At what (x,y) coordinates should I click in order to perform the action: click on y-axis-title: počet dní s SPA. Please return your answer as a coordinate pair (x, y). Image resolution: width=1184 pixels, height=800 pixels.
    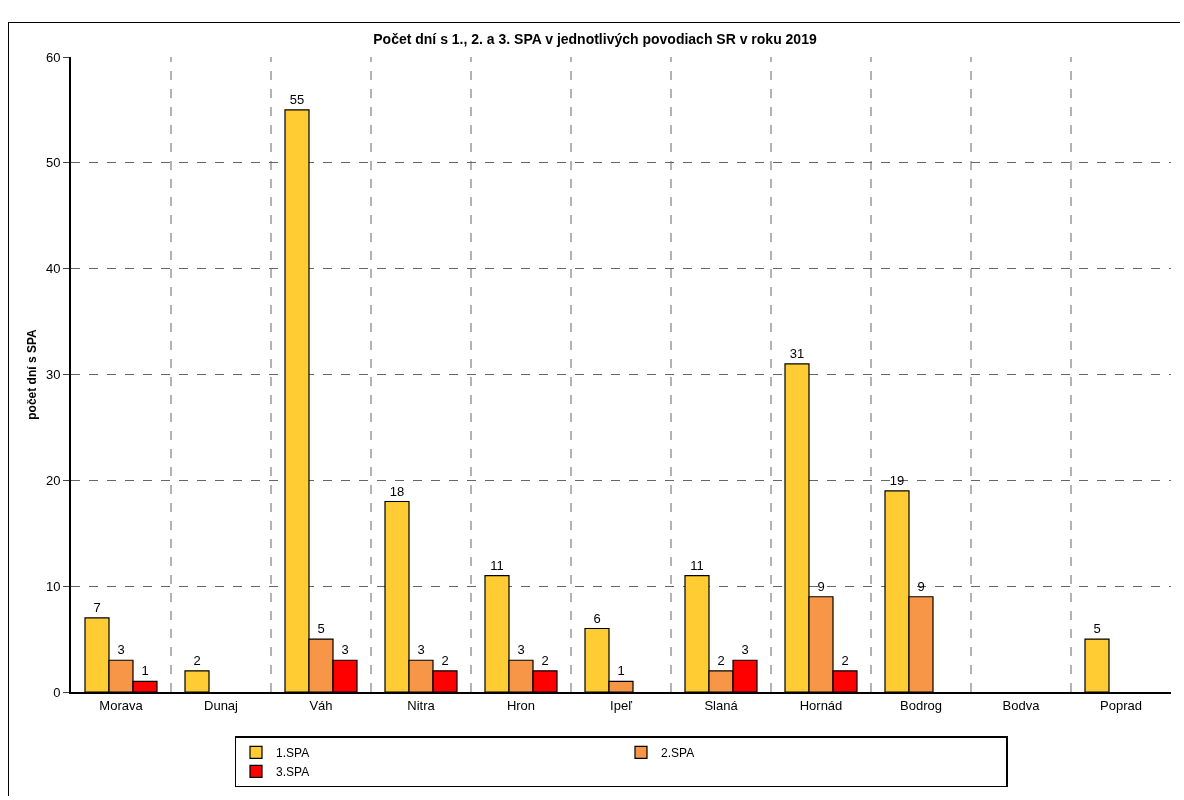
    Looking at the image, I should click on (32, 374).